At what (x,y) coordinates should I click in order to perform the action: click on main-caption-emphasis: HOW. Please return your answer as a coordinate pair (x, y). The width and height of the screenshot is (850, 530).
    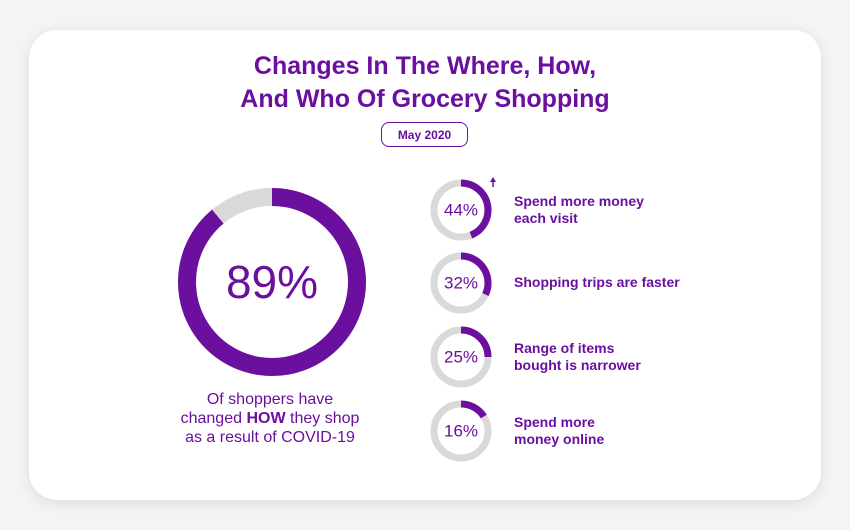
    Looking at the image, I should click on (266, 418).